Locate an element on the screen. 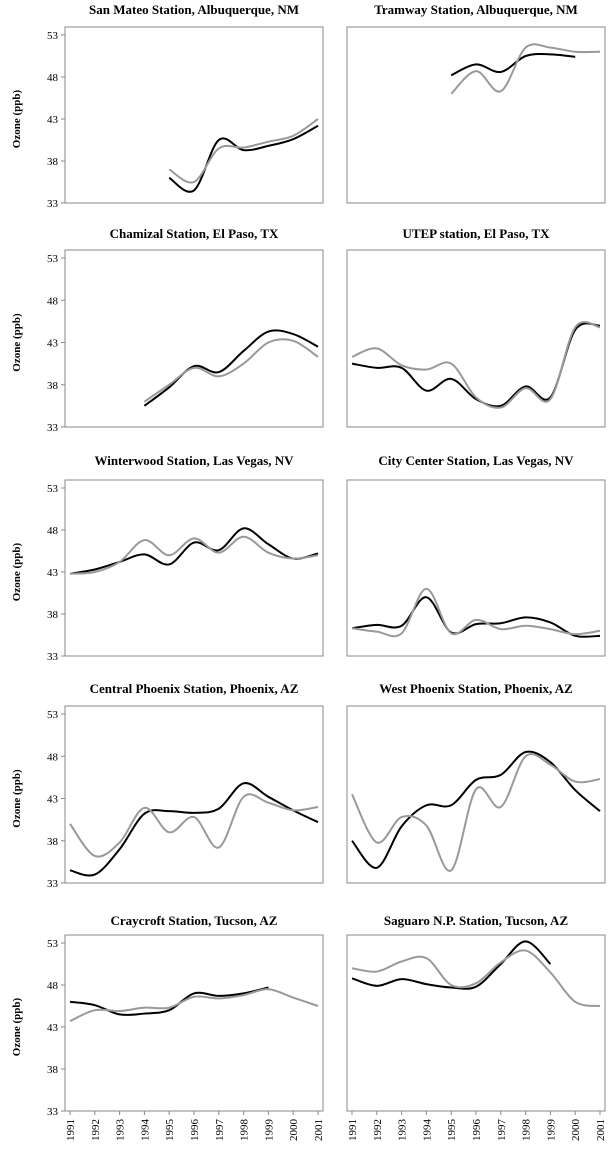 The image size is (613, 1157). chart-title: West Phoenix Station, Phoenix, AZ is located at coordinates (476, 688).